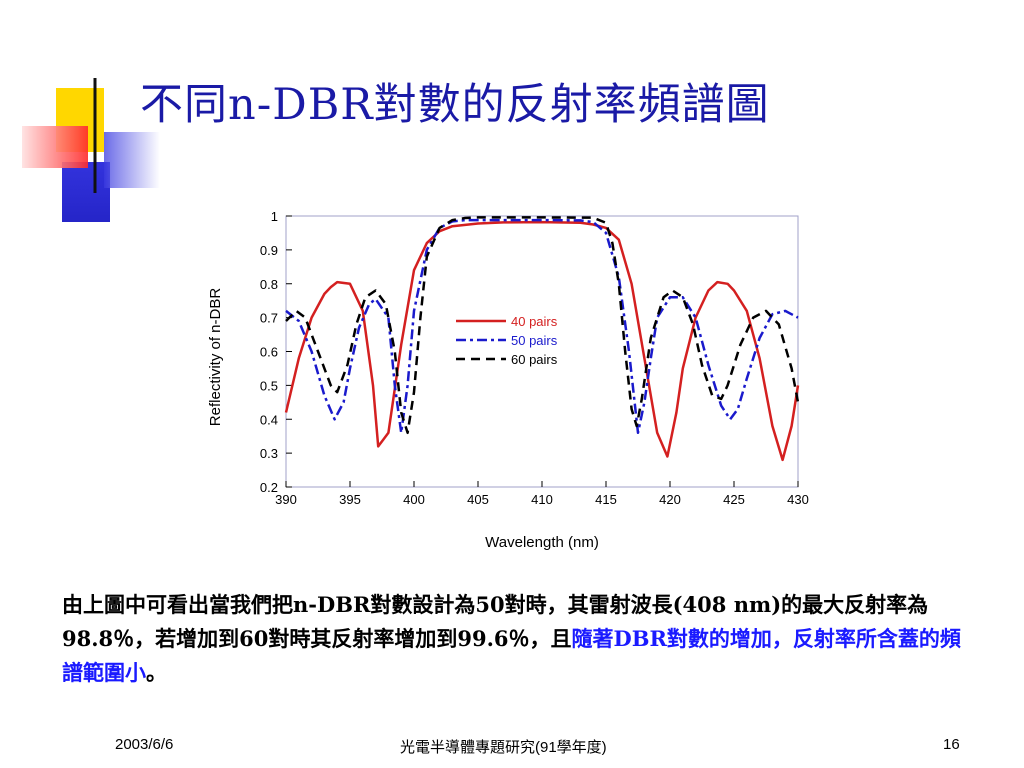  What do you see at coordinates (269, 419) in the screenshot?
I see `y-tick-label: 0.4` at bounding box center [269, 419].